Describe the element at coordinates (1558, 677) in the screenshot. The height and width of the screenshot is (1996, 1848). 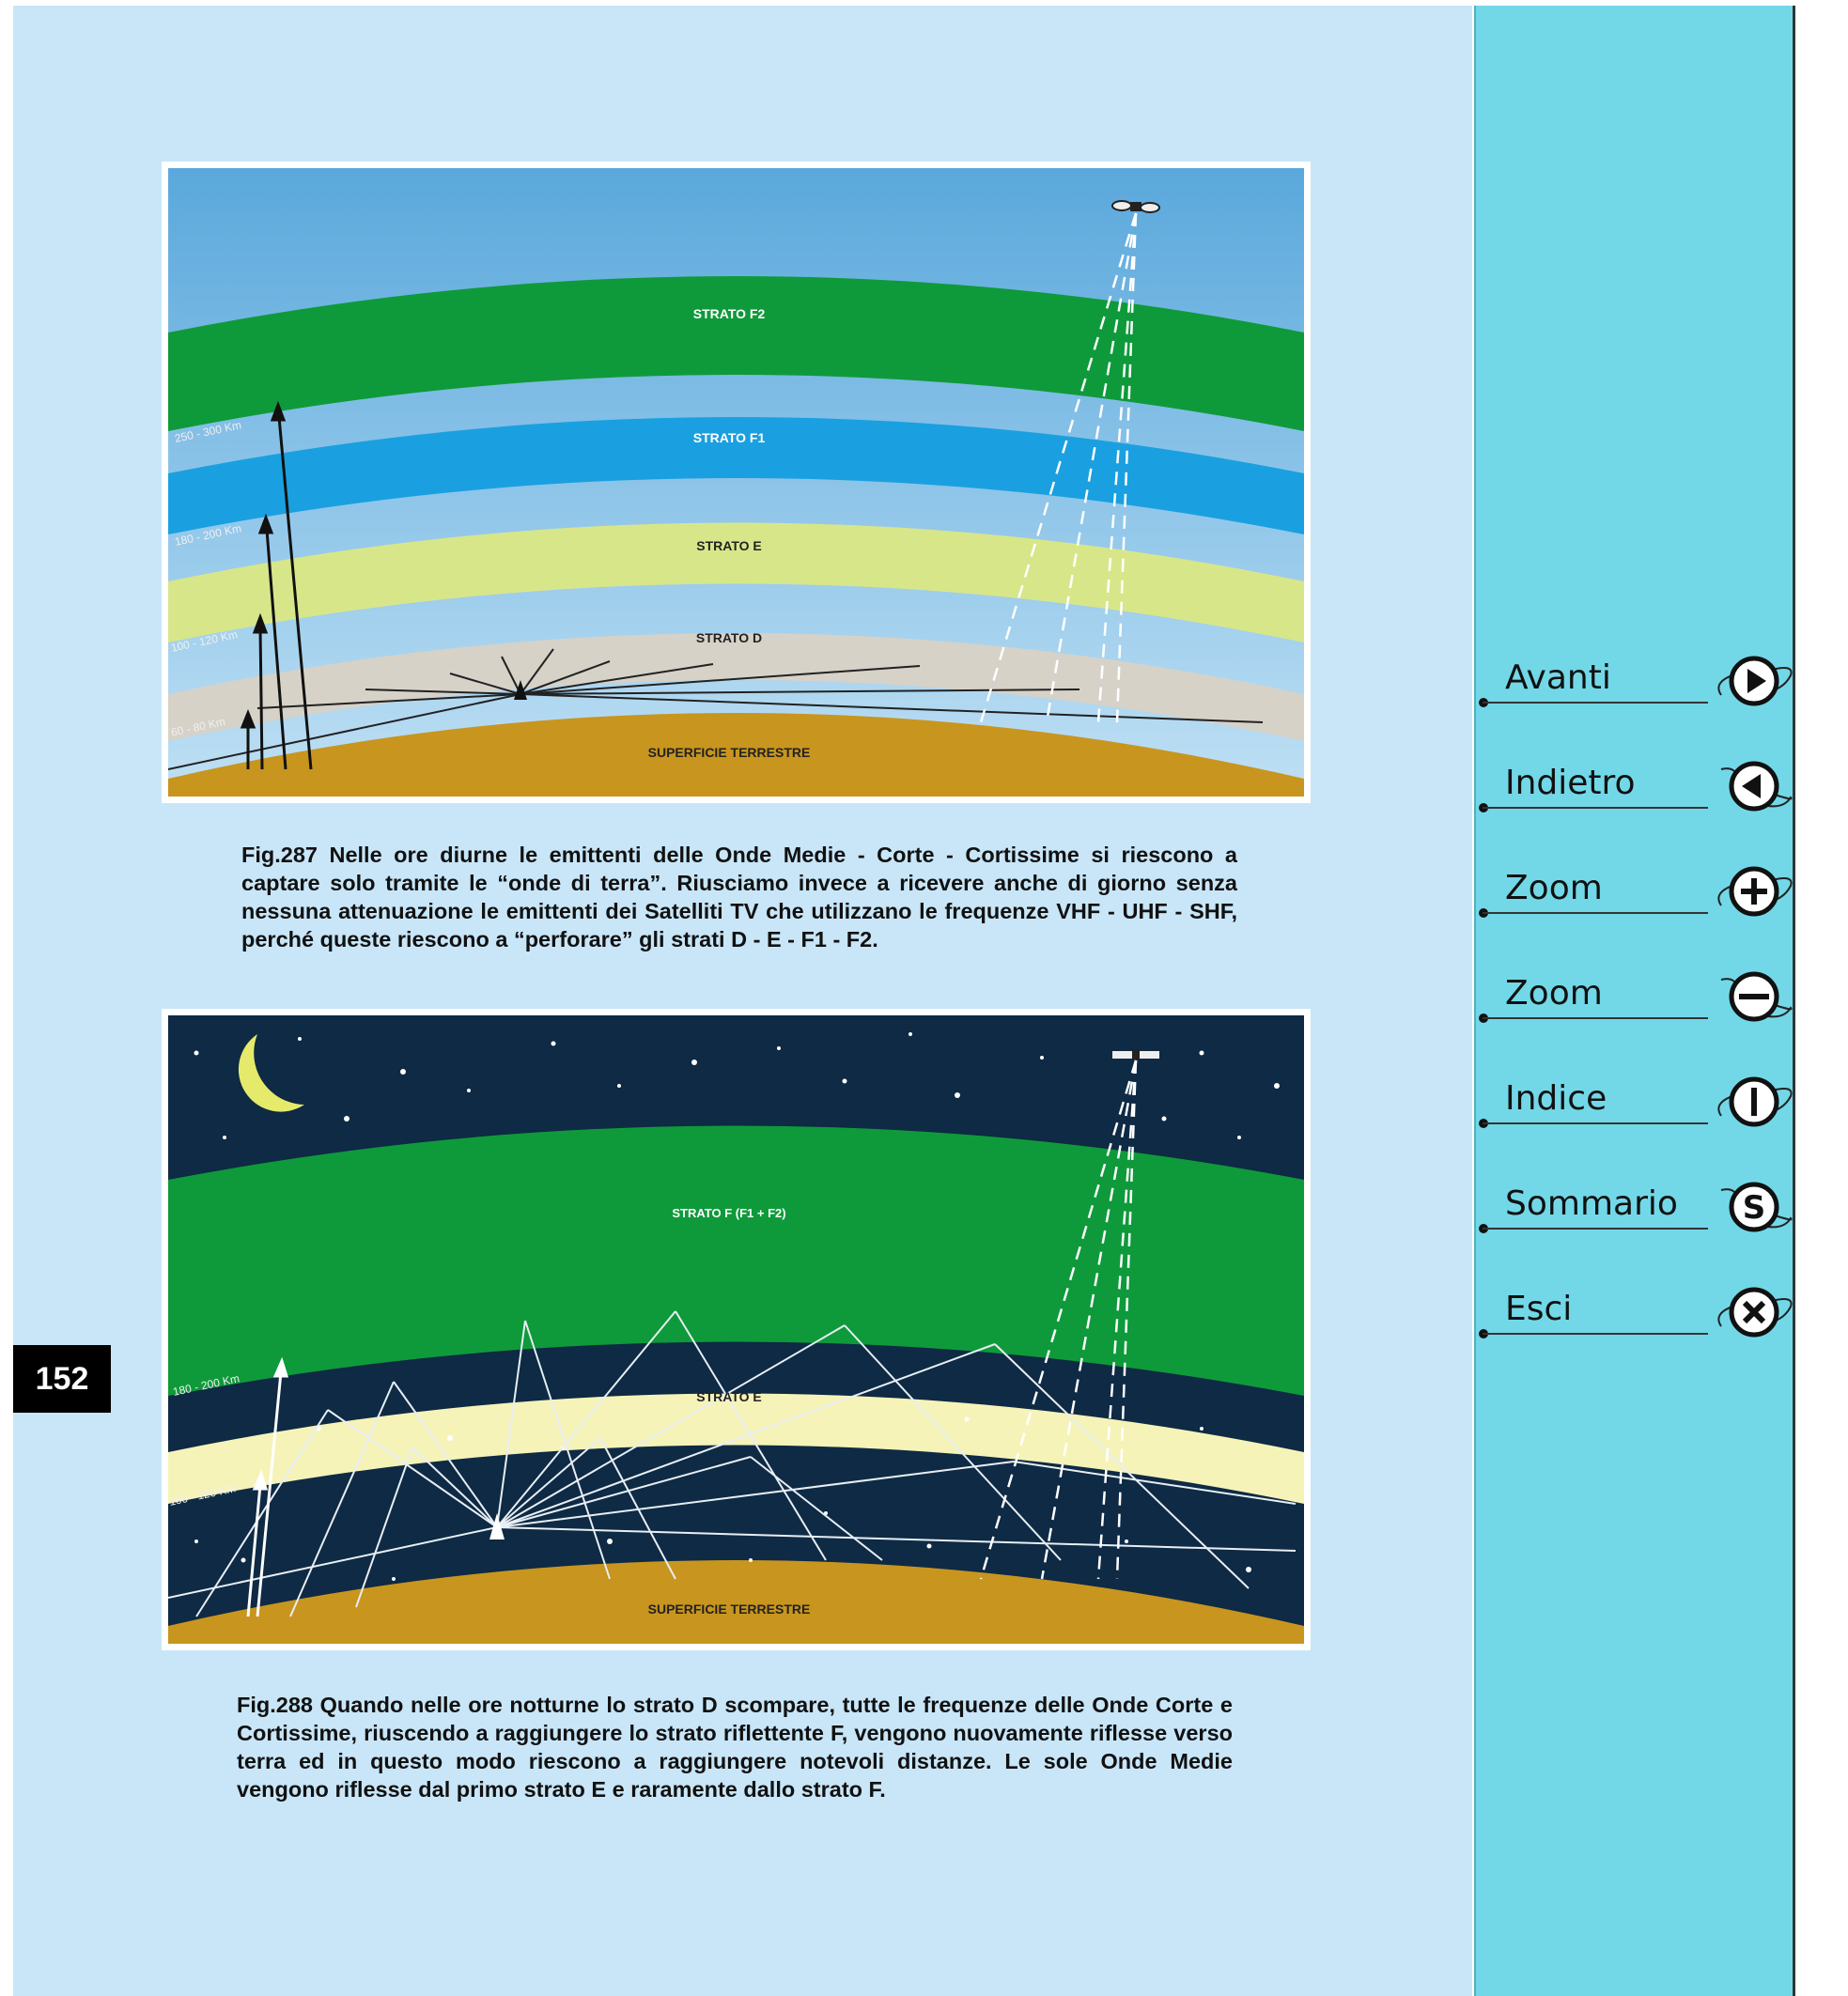
I see `nav-label: Avanti` at that location.